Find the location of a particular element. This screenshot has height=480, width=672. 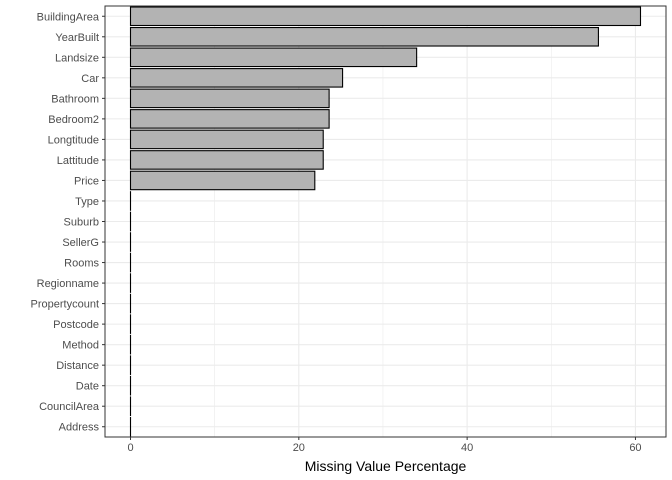

y-tick-label: Propertycount is located at coordinates (65, 305).